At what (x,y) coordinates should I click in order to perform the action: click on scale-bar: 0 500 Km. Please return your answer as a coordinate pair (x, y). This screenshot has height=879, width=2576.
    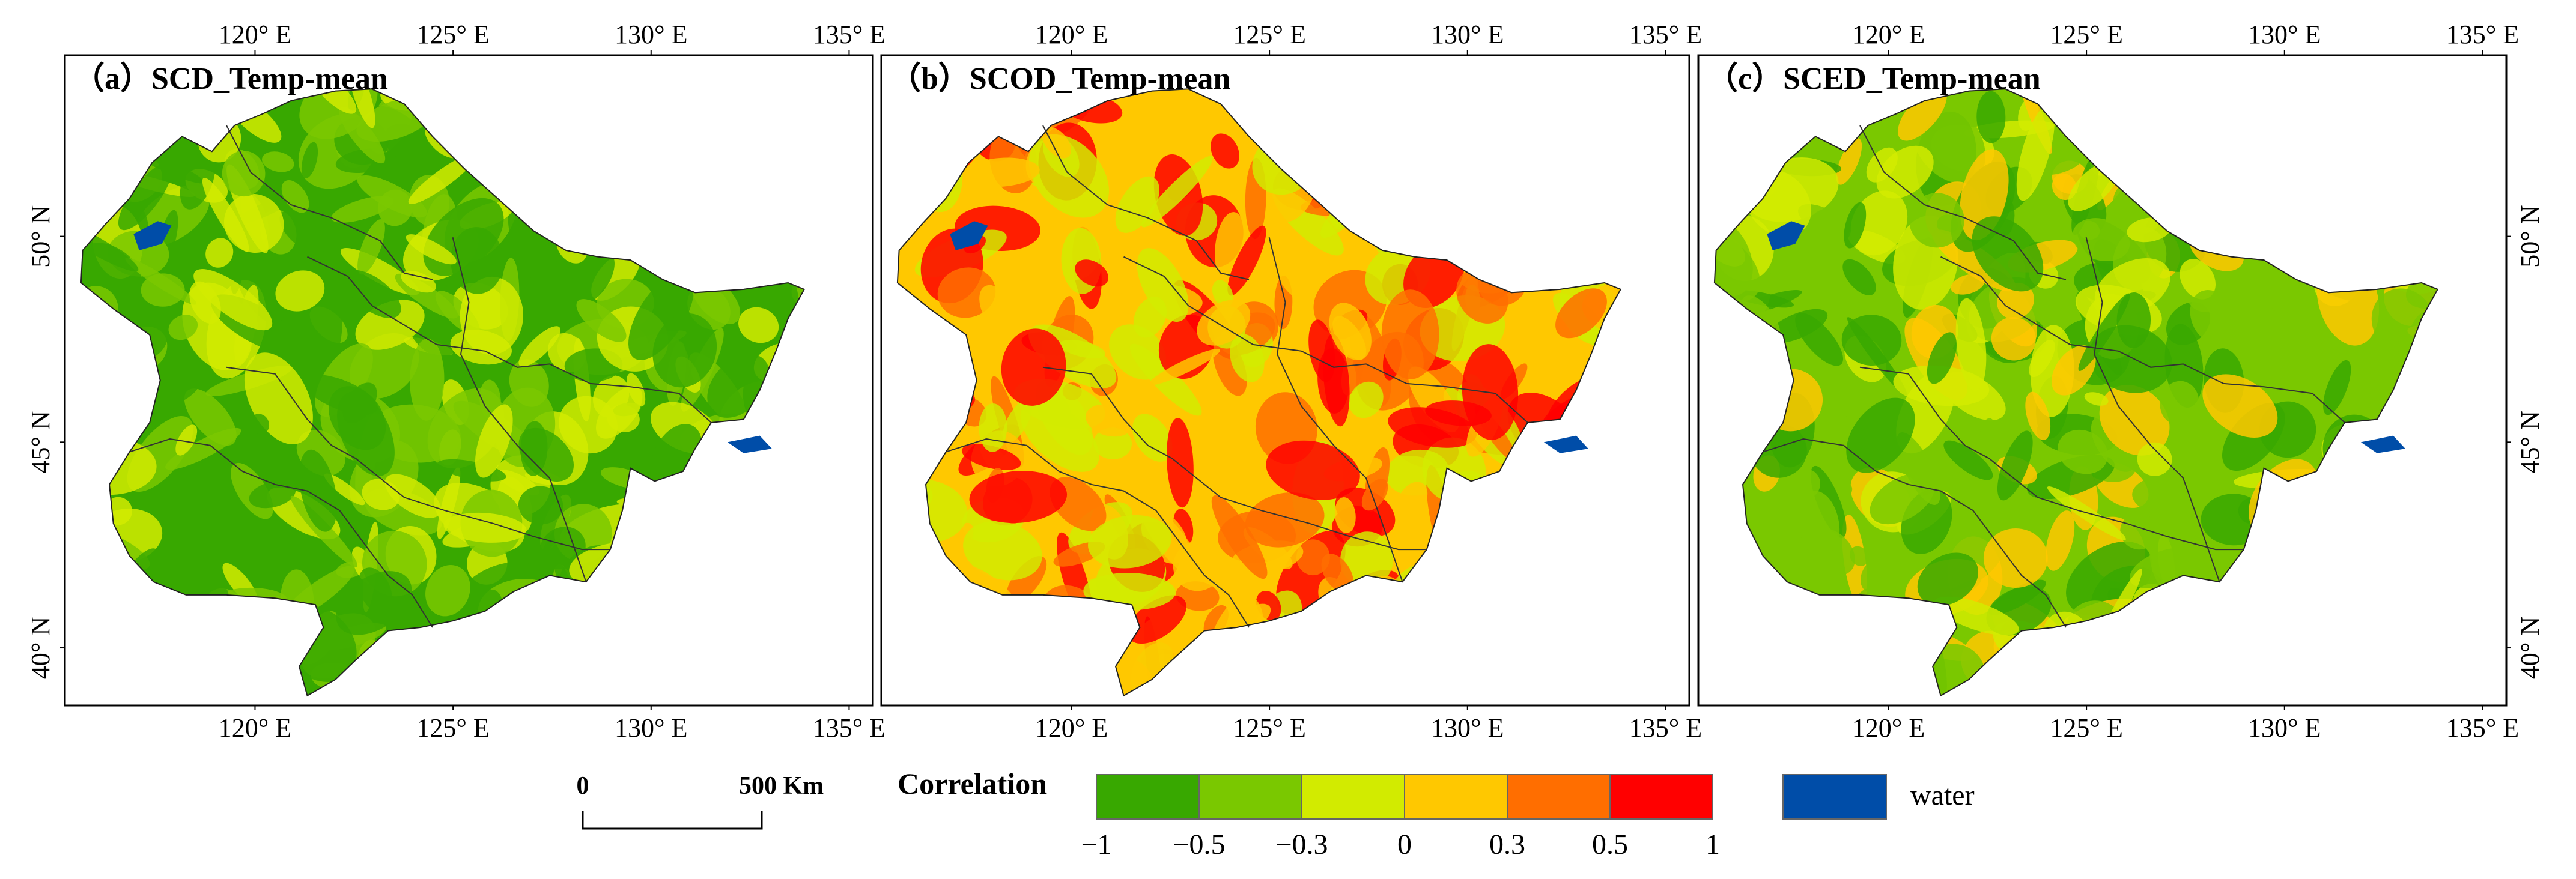
    Looking at the image, I should click on (701, 801).